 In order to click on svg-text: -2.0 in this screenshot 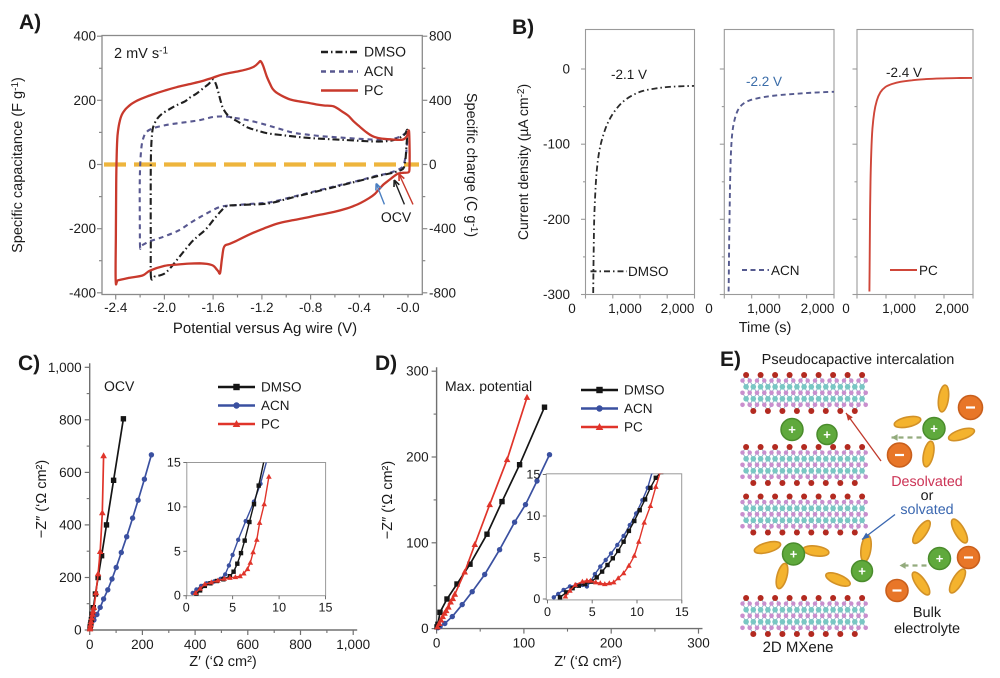, I will do `click(164, 307)`.